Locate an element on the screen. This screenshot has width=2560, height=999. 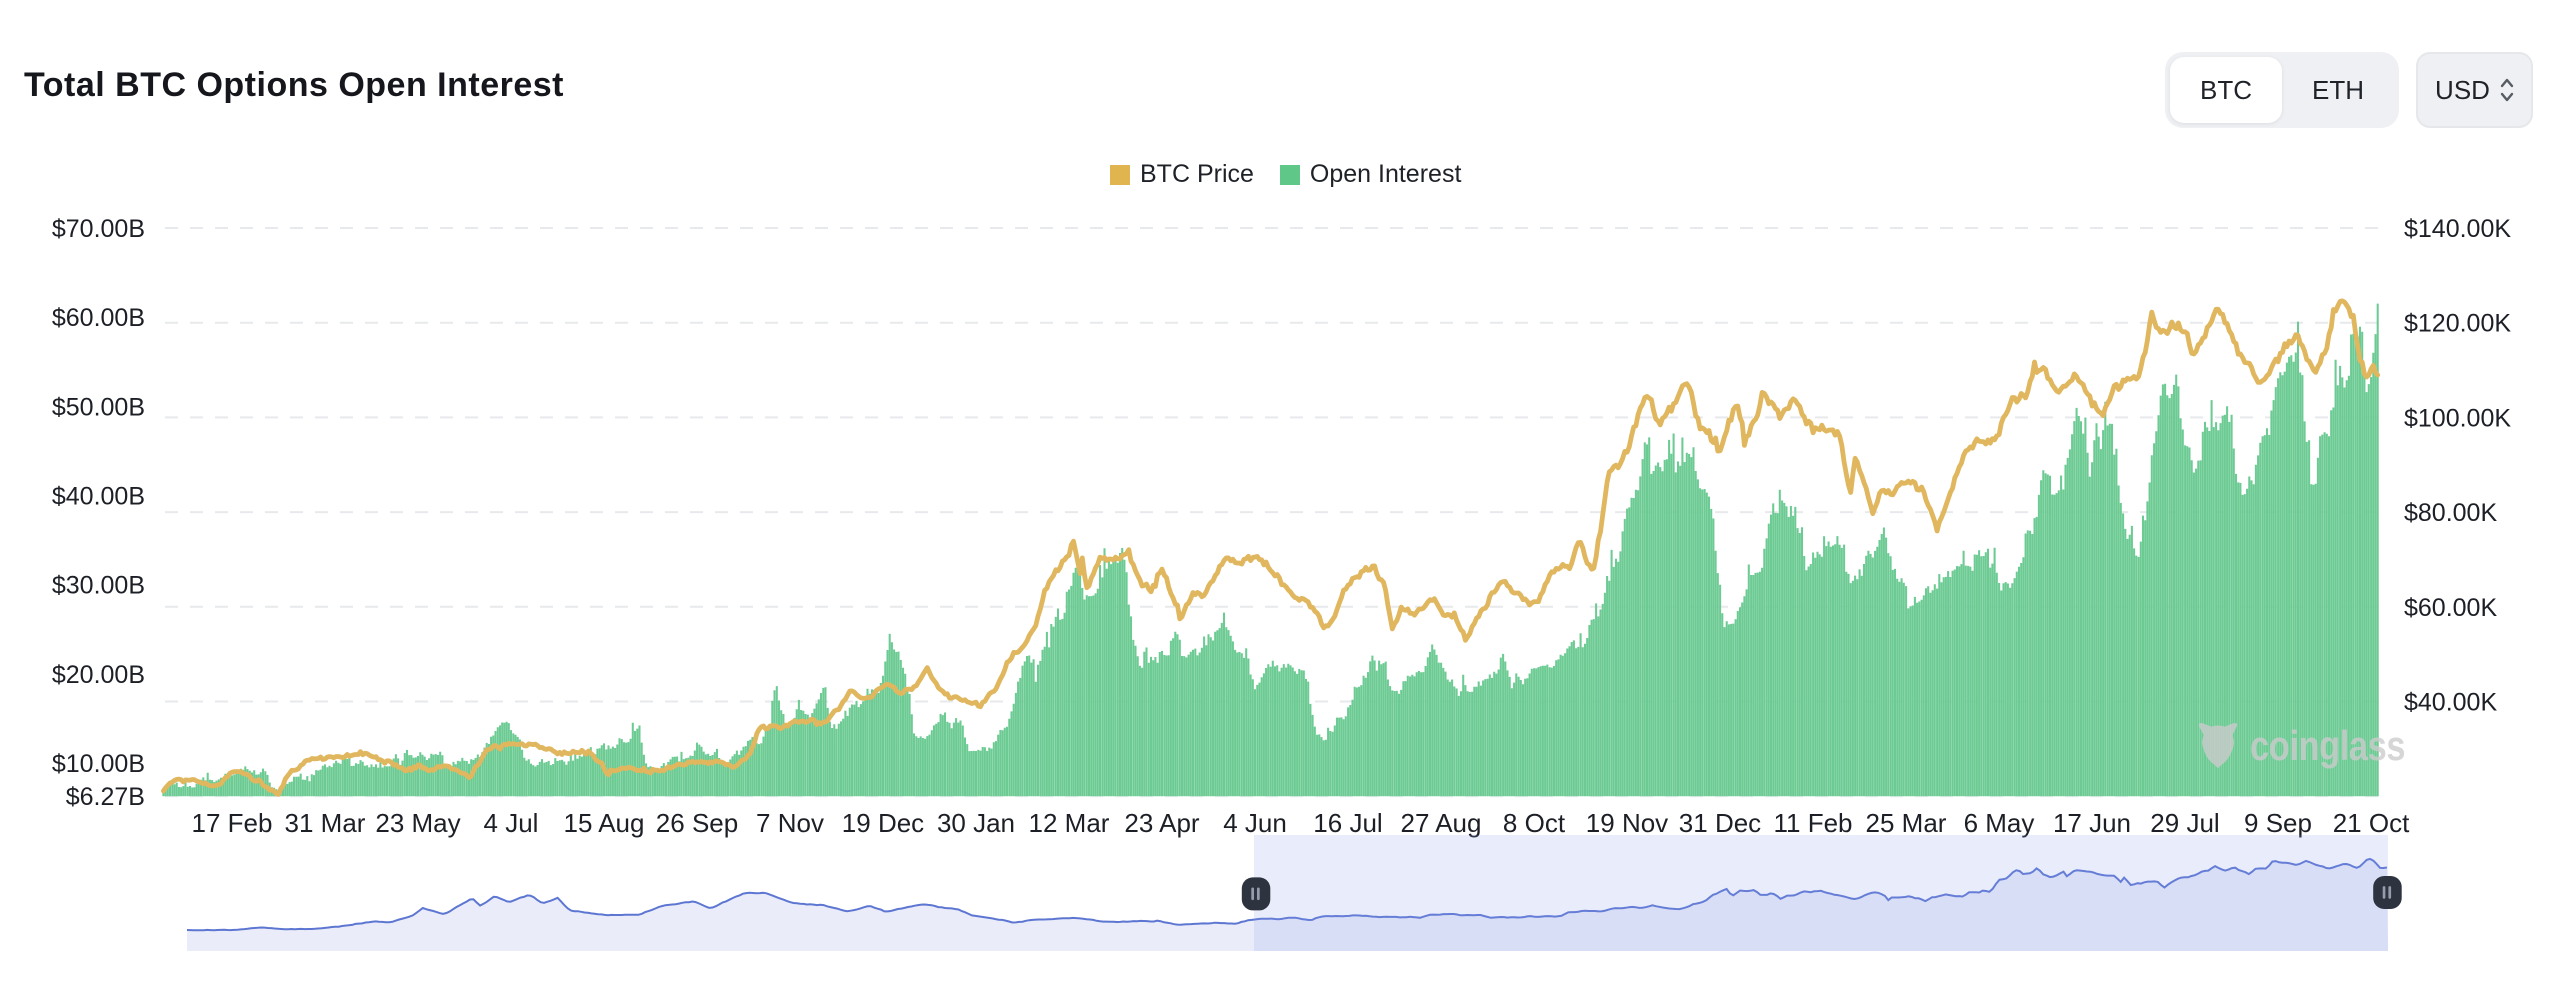
svg-text: 11 Feb is located at coordinates (1812, 823).